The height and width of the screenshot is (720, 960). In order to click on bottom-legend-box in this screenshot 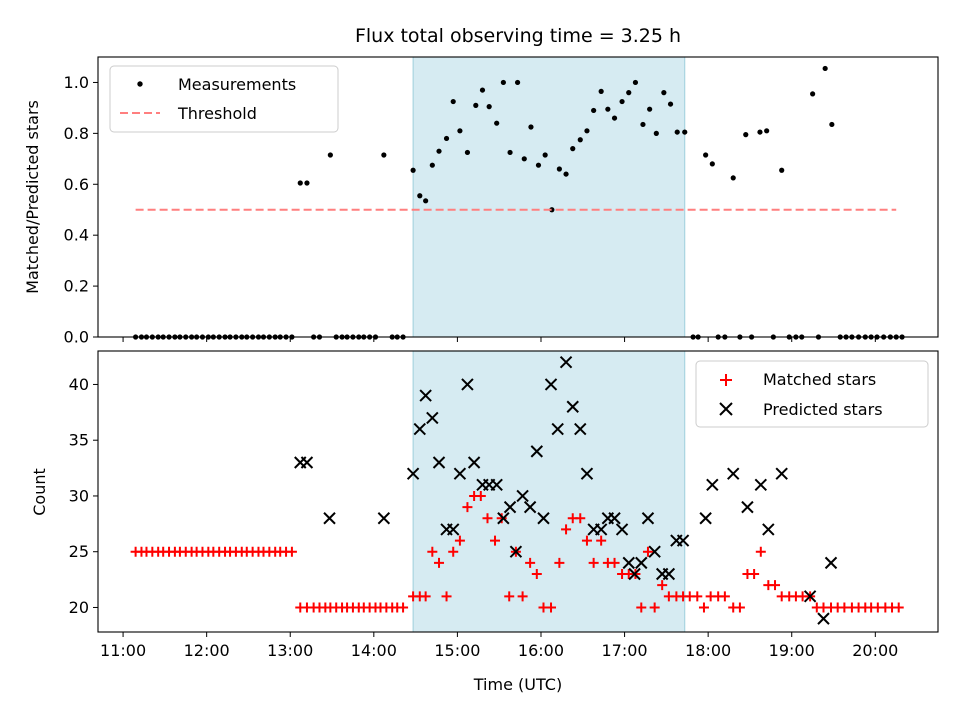, I will do `click(812, 394)`.